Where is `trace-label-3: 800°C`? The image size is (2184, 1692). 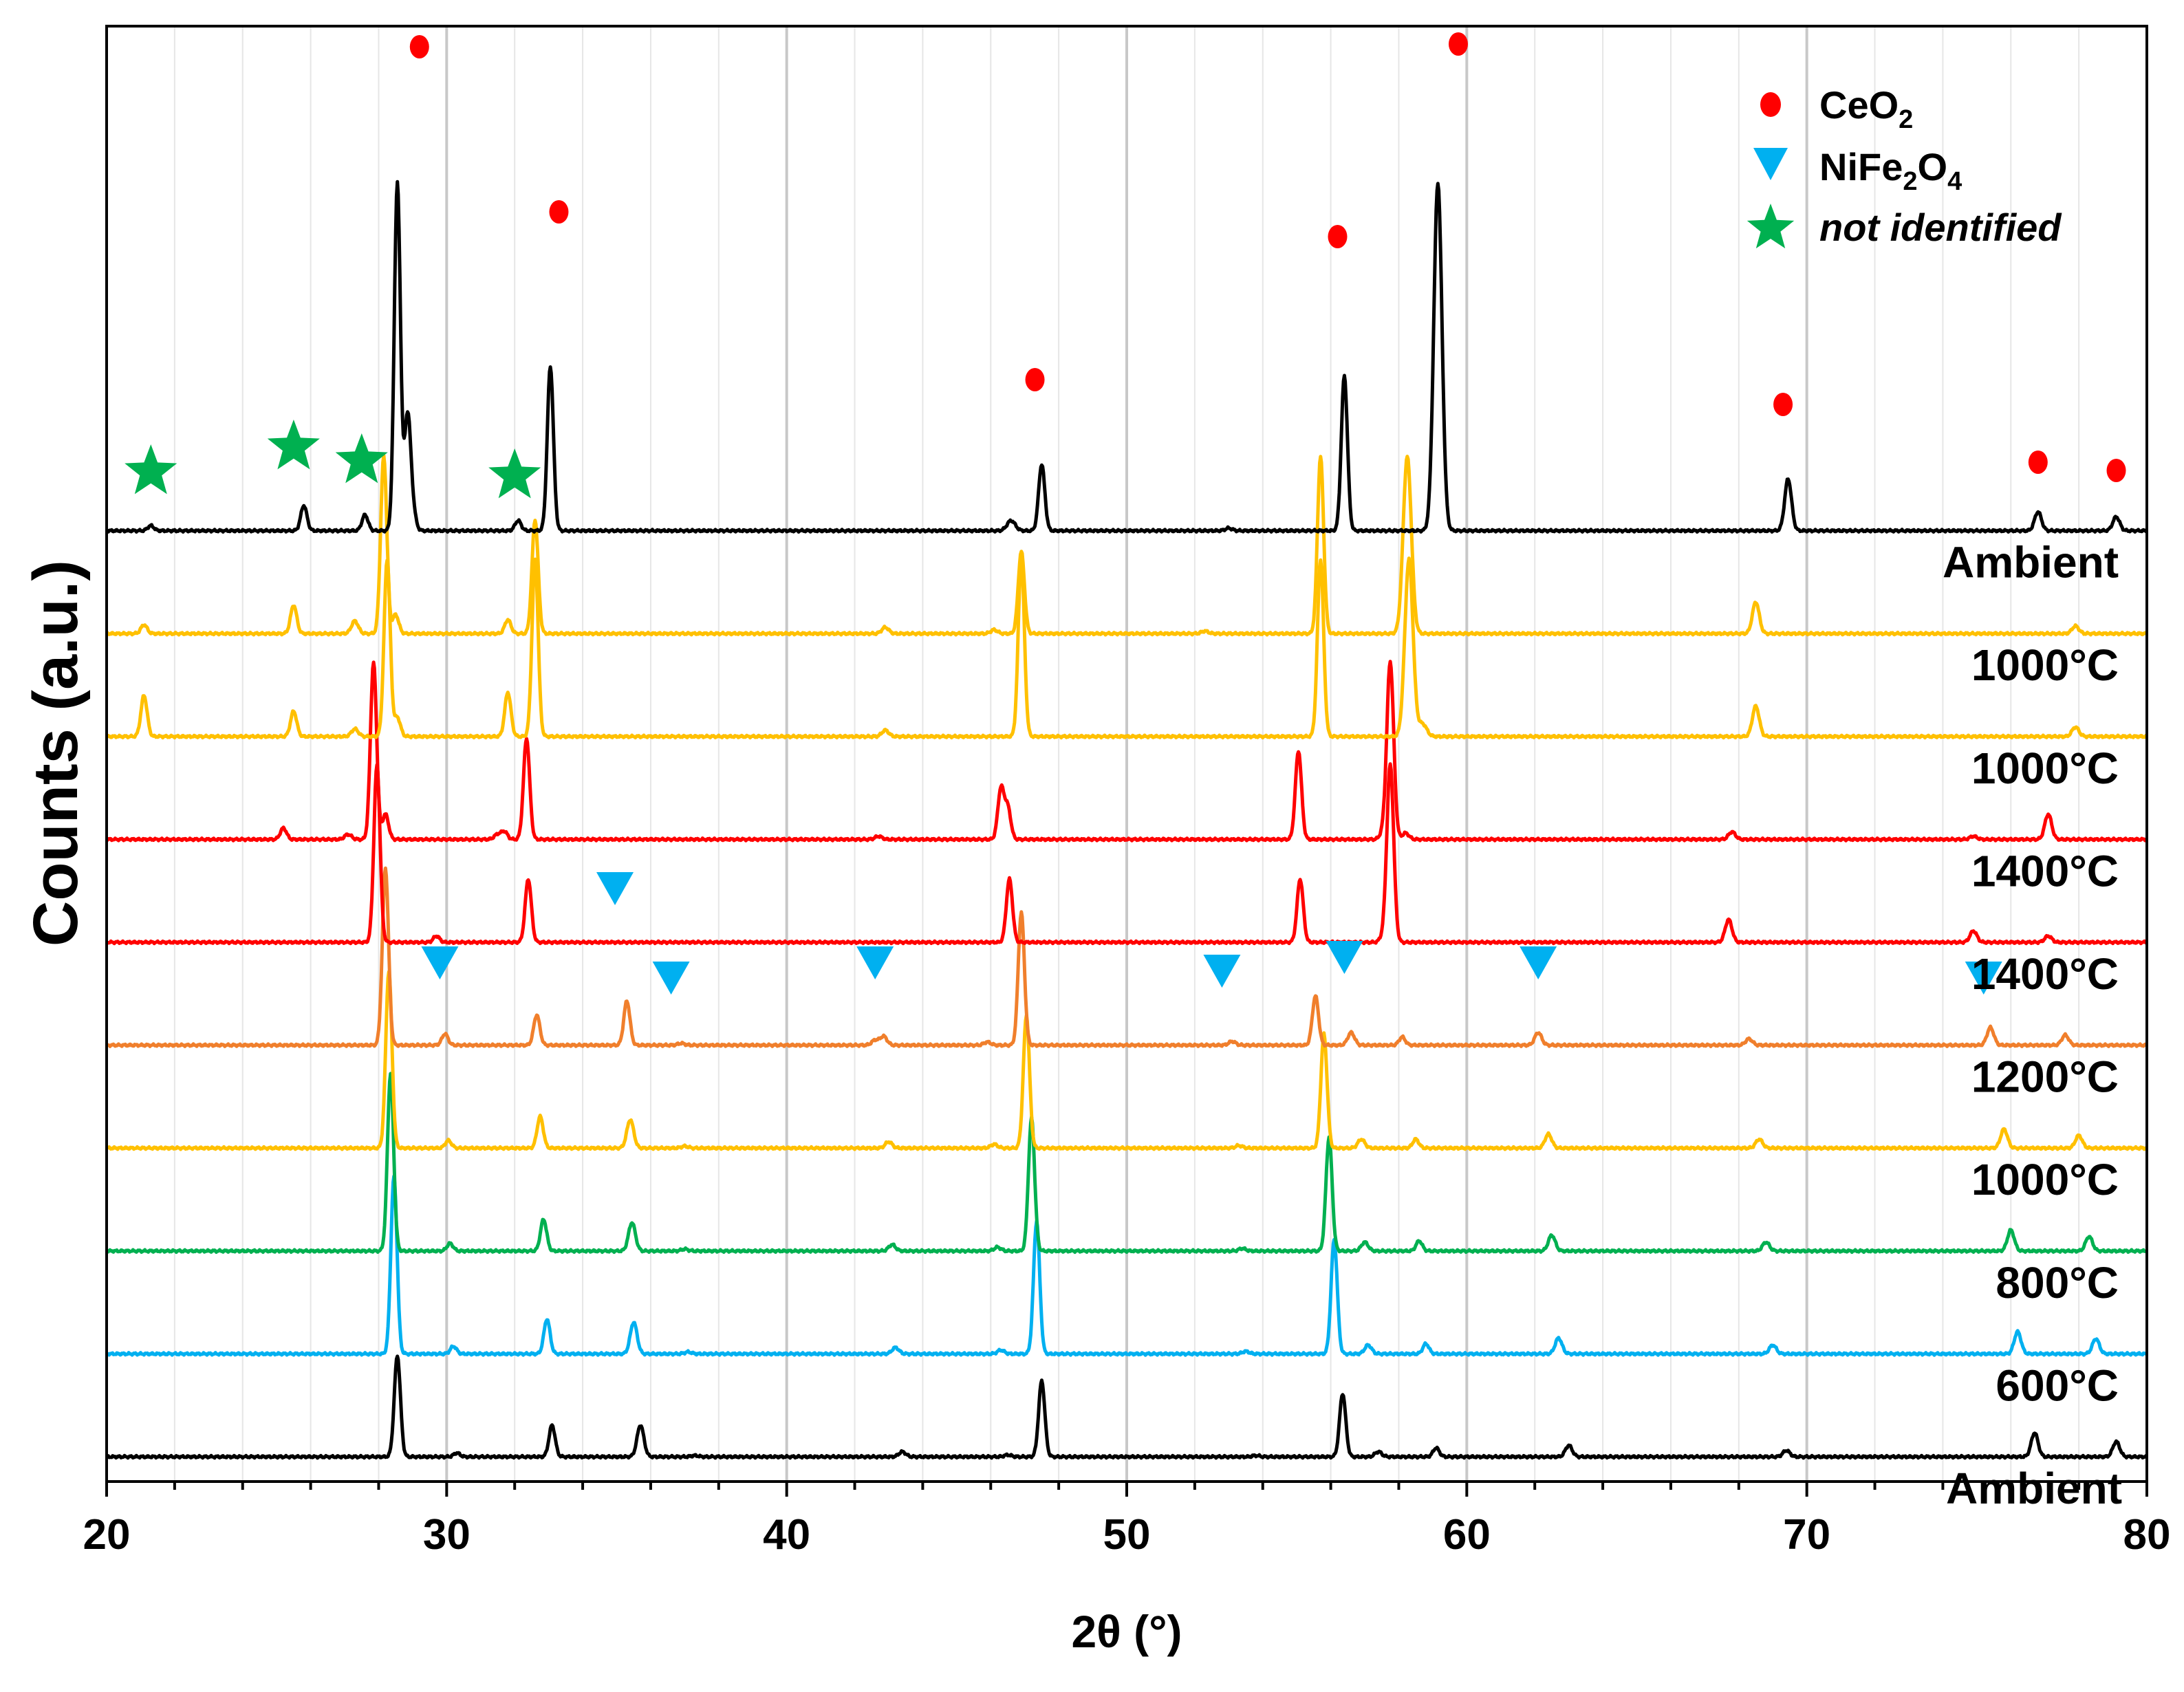 trace-label-3: 800°C is located at coordinates (2057, 1283).